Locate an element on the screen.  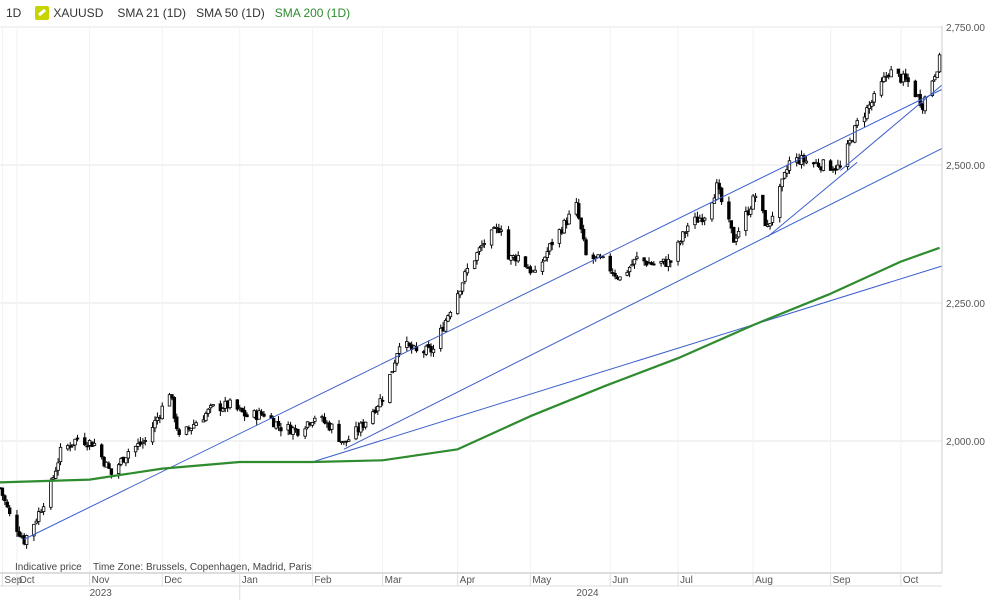
x-year-label: 2024 is located at coordinates (587, 593).